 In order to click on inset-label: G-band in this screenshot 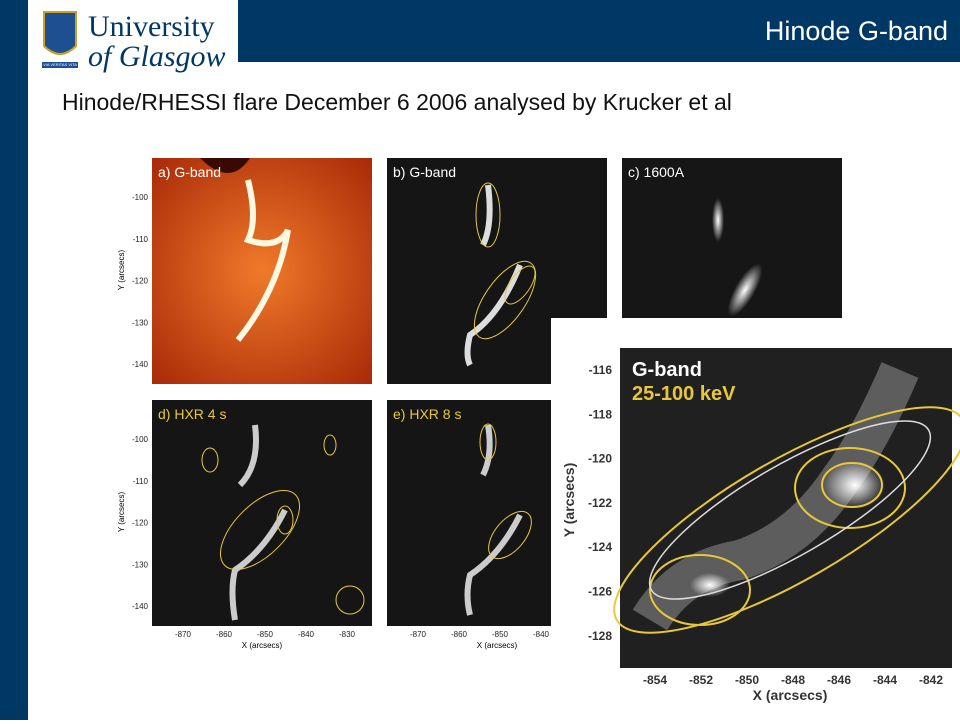, I will do `click(667, 370)`.